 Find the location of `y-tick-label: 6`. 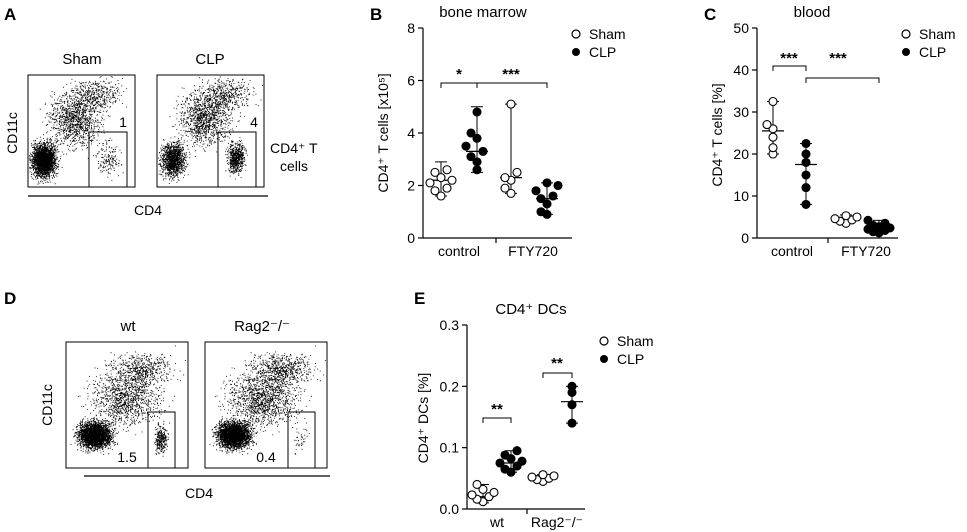

y-tick-label: 6 is located at coordinates (411, 81).